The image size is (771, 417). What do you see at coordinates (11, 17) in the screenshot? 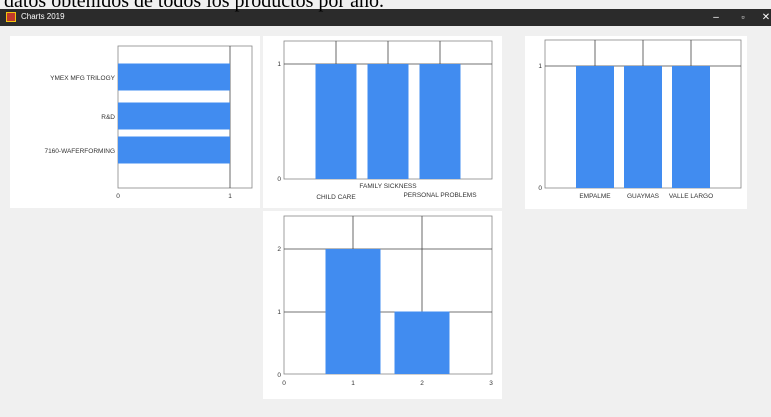
I see `app-icon` at bounding box center [11, 17].